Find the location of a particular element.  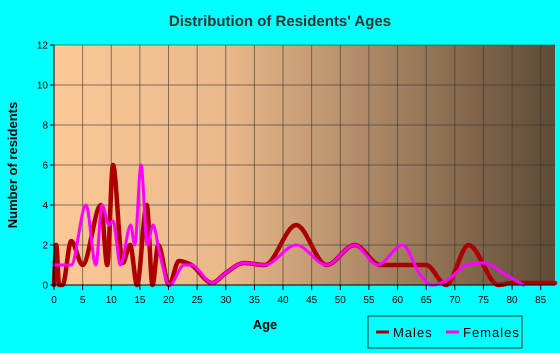

x-tick-label: 80 is located at coordinates (512, 300).